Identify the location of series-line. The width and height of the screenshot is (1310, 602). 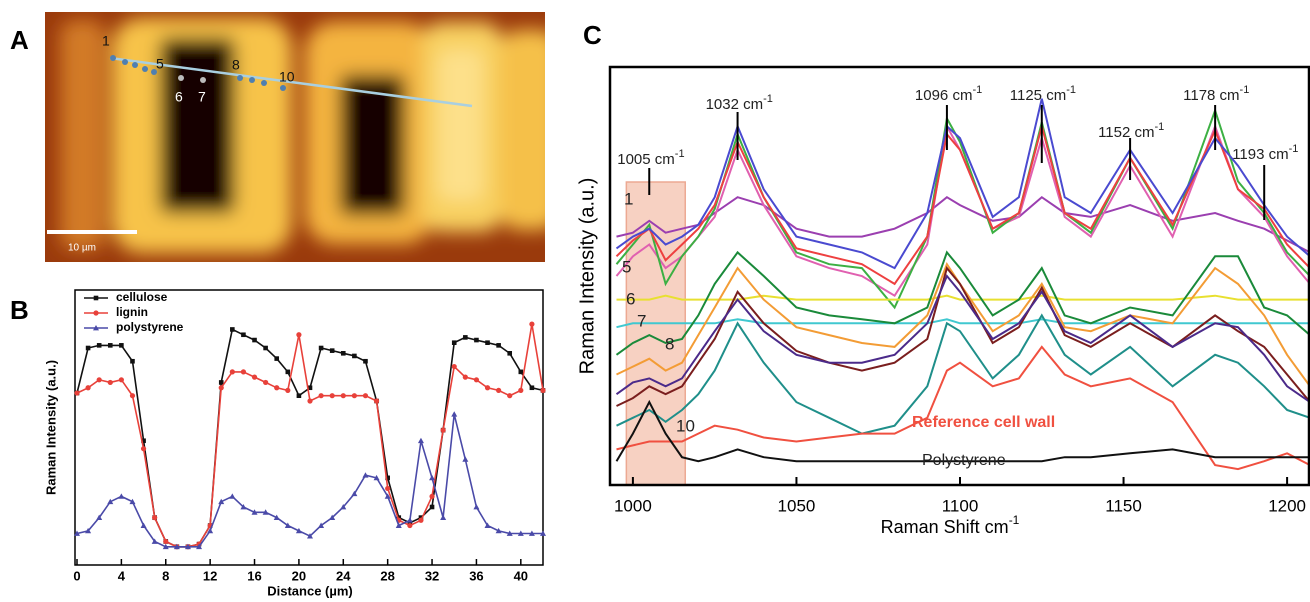
(309, 481).